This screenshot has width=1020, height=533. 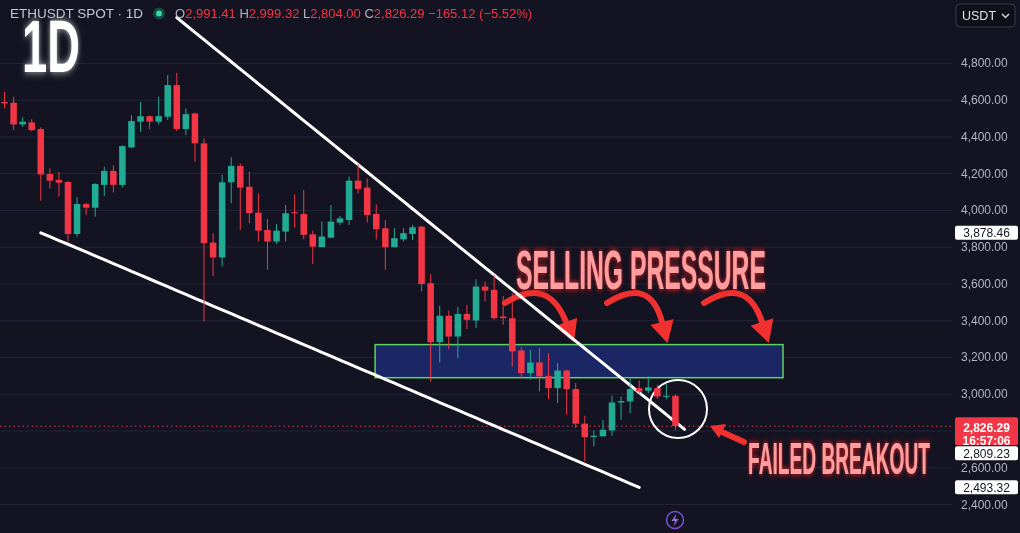 What do you see at coordinates (987, 233) in the screenshot?
I see `text: 3,878.46` at bounding box center [987, 233].